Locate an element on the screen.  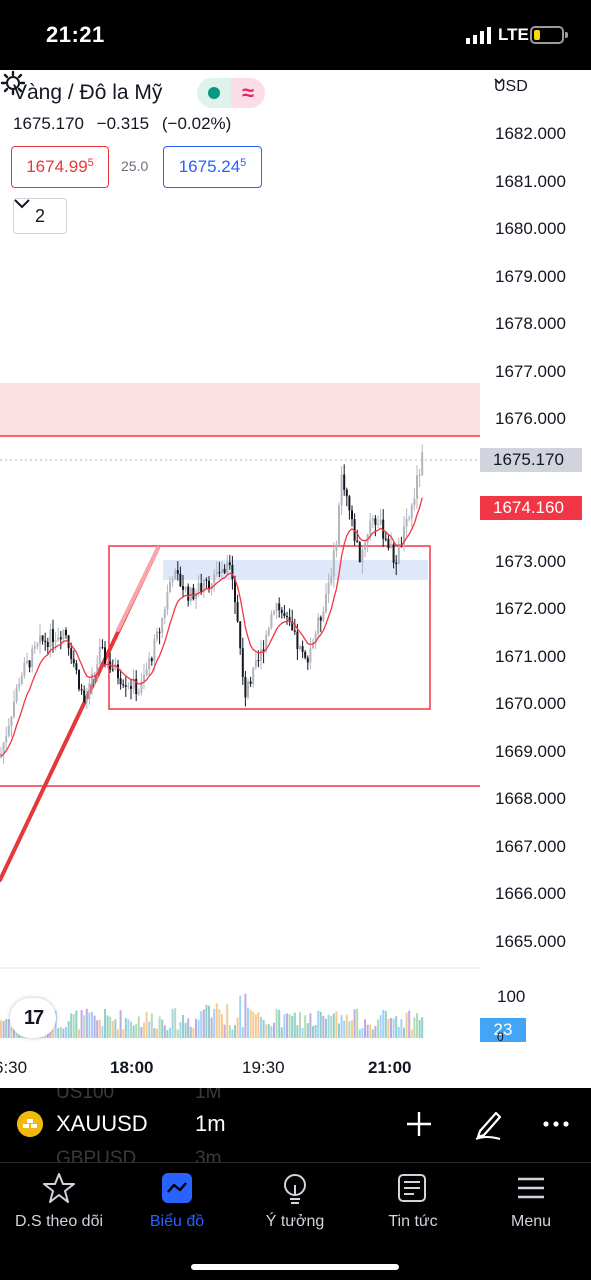
more-icon is located at coordinates (556, 1124).